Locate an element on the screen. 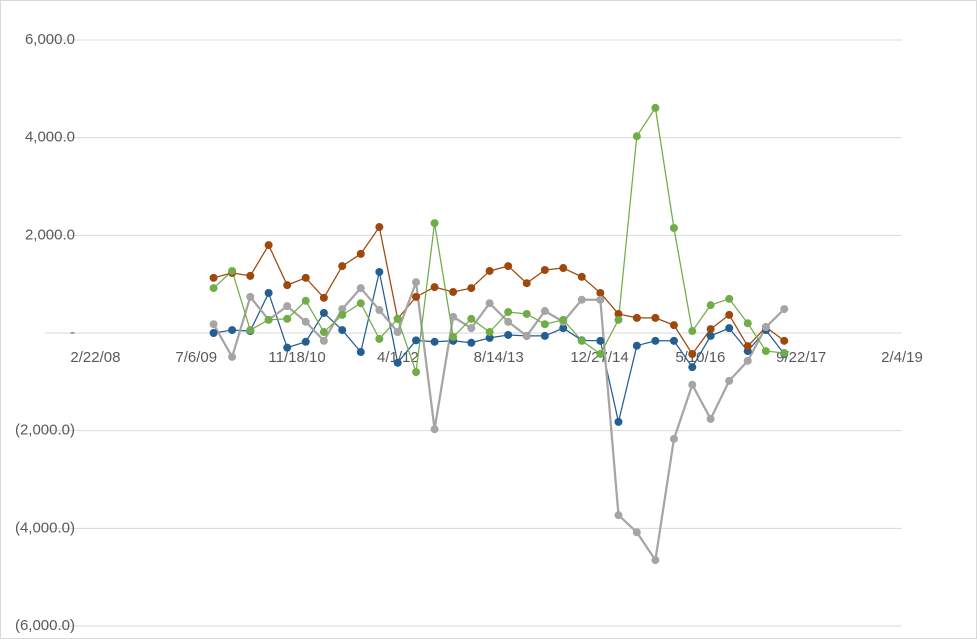  y-tick-label: (4,000.0) is located at coordinates (45, 527).